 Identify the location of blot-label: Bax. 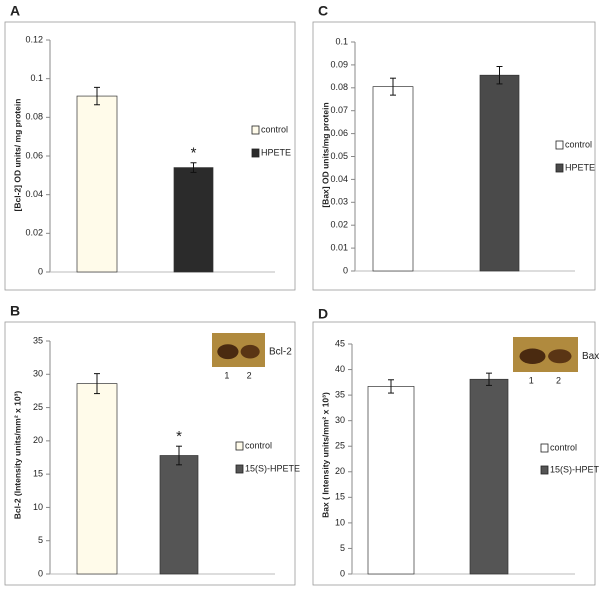
(590, 356).